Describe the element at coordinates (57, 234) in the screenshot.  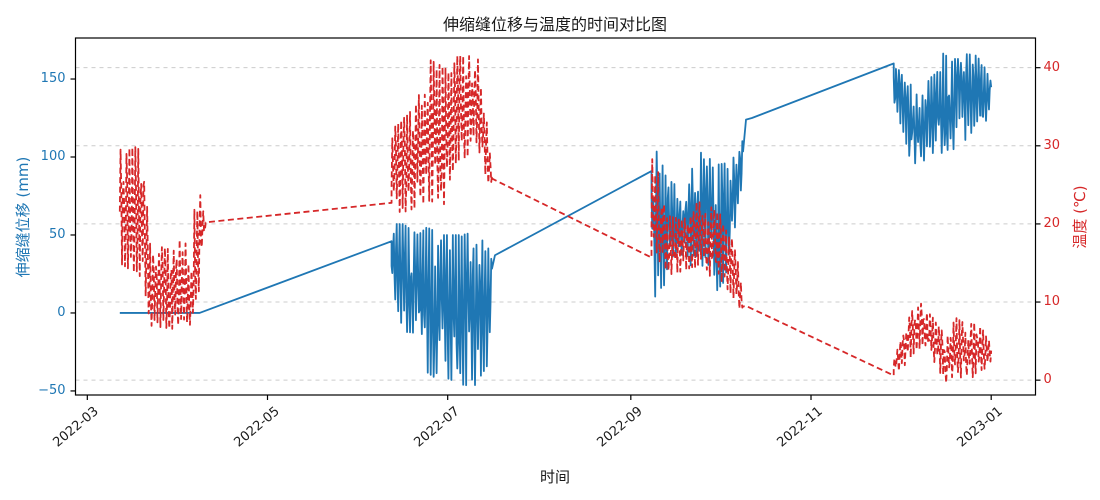
I see `y-tick-left-label: 50` at that location.